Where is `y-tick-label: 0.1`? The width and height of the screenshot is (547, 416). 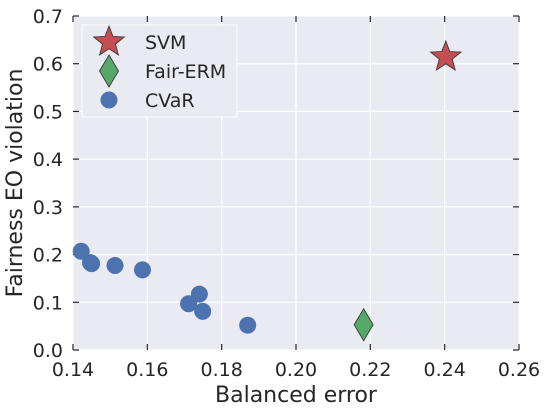
y-tick-label: 0.1 is located at coordinates (48, 303).